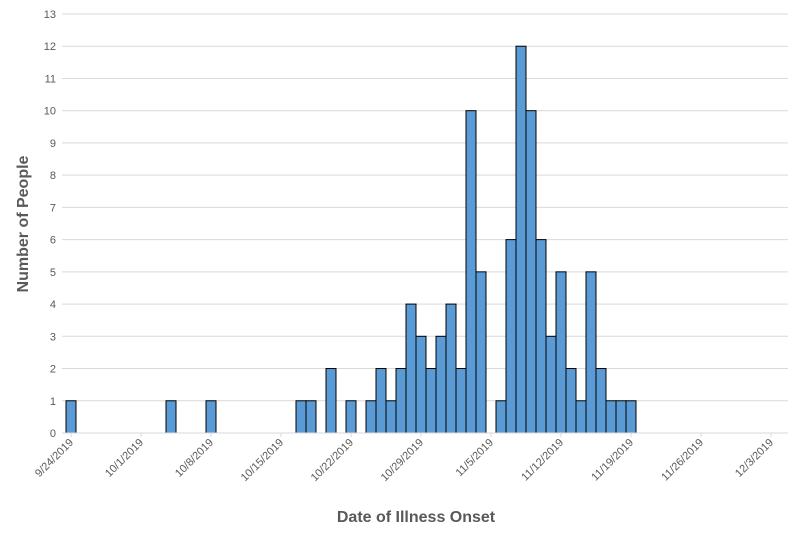 This screenshot has width=808, height=536. What do you see at coordinates (542, 460) in the screenshot?
I see `x-tick-label: 11/12/2019` at bounding box center [542, 460].